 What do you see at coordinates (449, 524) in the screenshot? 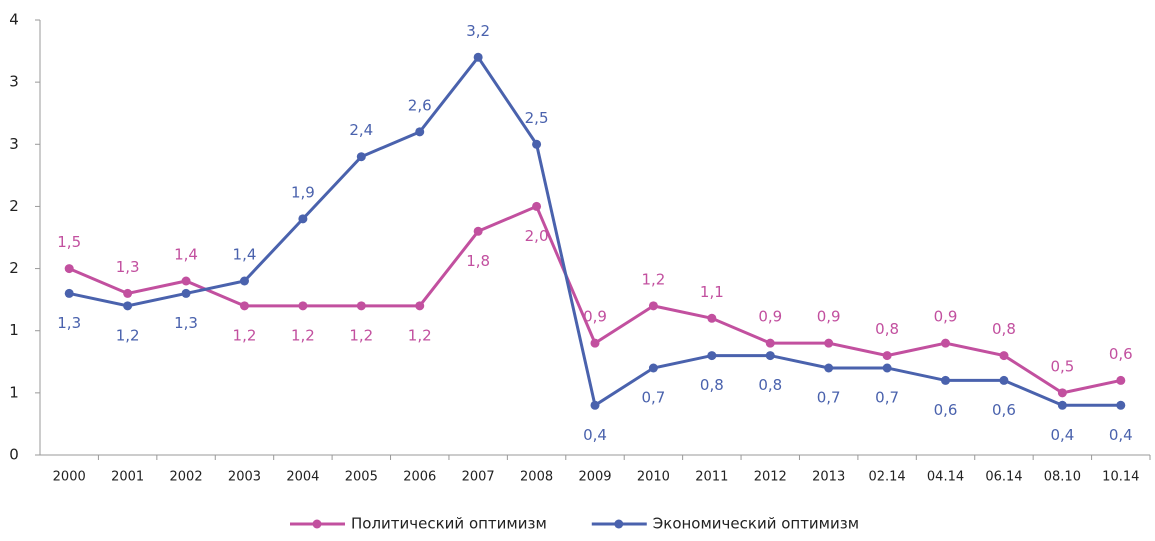
I see `legend-label: Политический оптимизм` at bounding box center [449, 524].